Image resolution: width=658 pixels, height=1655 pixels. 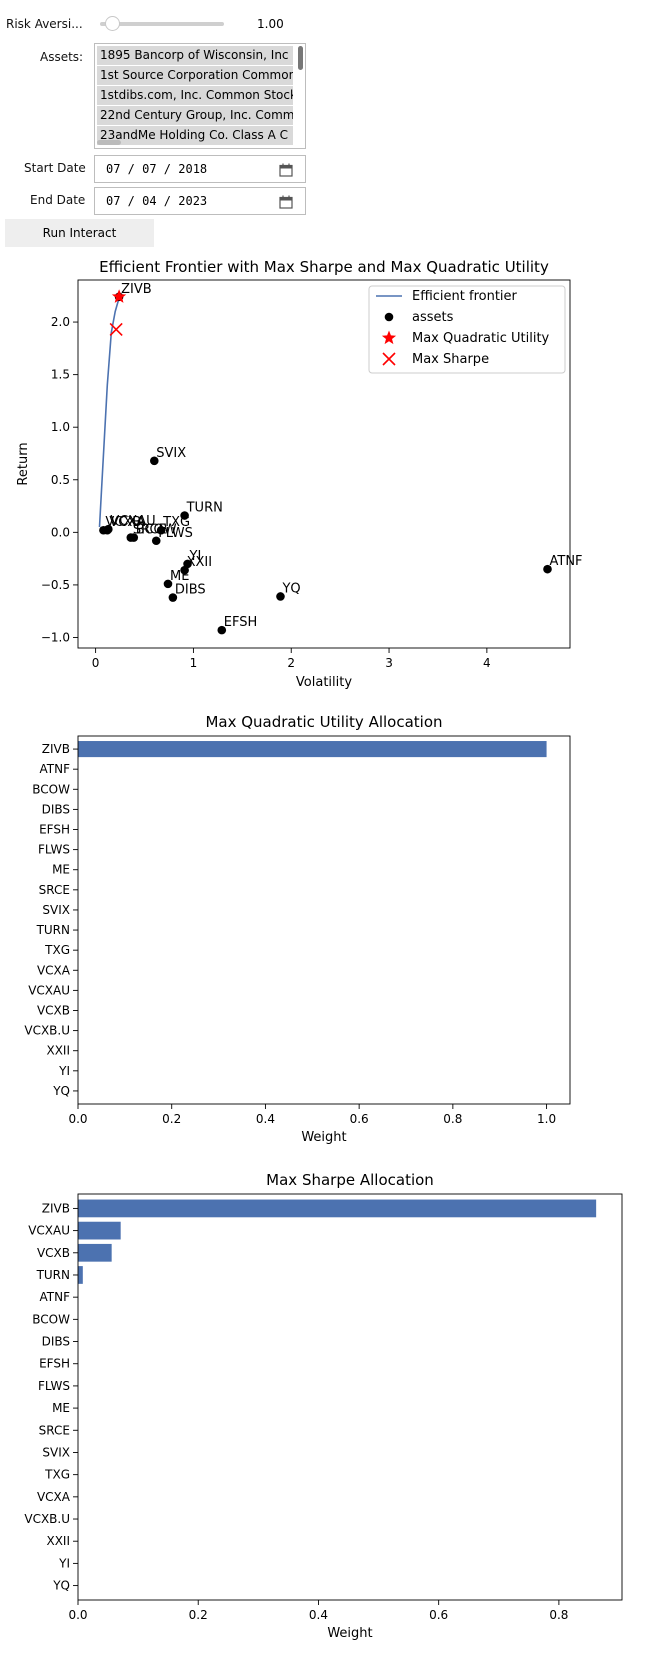 What do you see at coordinates (546, 1119) in the screenshot?
I see `x-tick-label: 1.0` at bounding box center [546, 1119].